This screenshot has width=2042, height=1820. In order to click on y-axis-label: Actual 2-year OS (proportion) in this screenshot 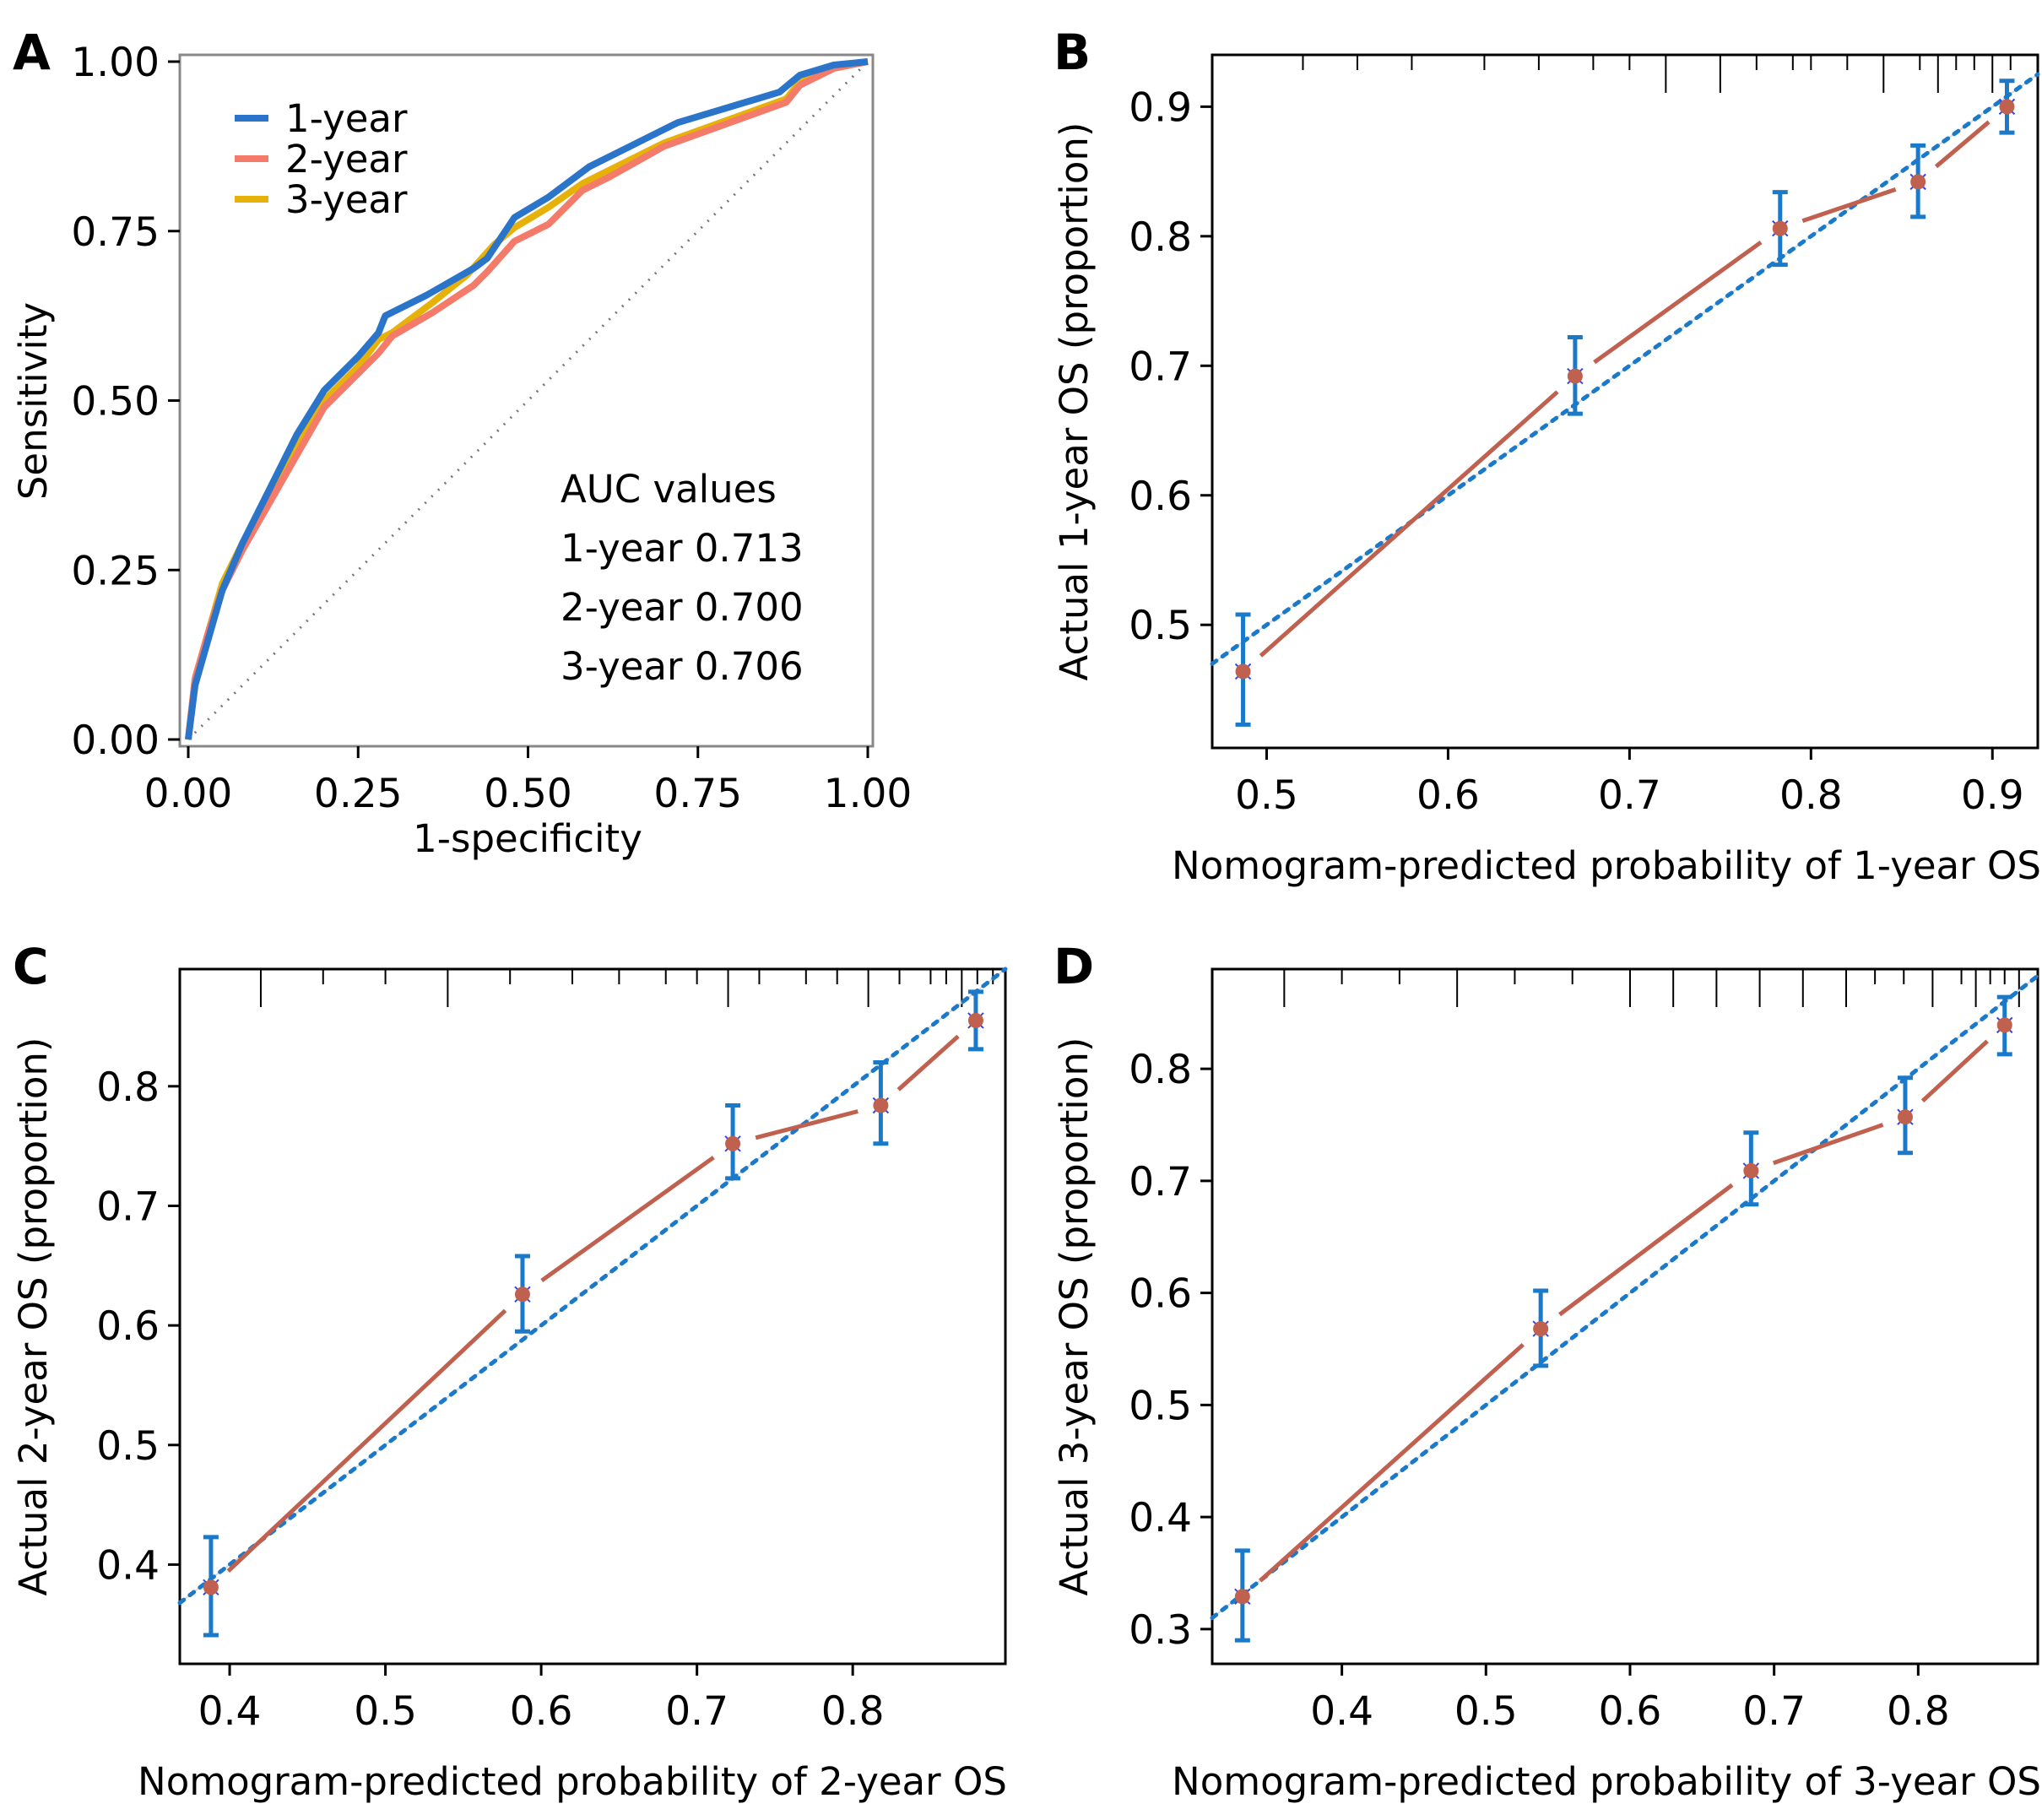, I will do `click(33, 1316)`.